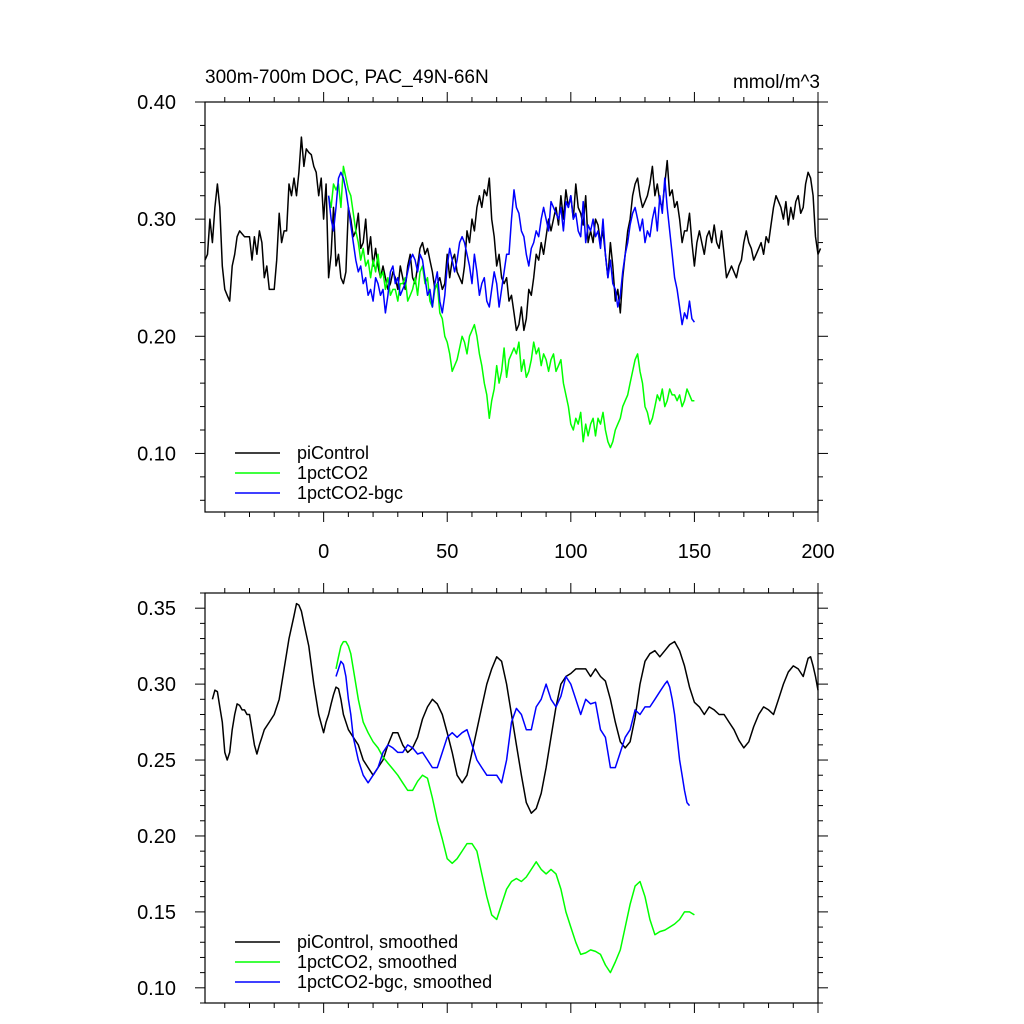  Describe the element at coordinates (377, 962) in the screenshot. I see `bottom-legend-label-1: 1pctCO2, smoothed` at that location.